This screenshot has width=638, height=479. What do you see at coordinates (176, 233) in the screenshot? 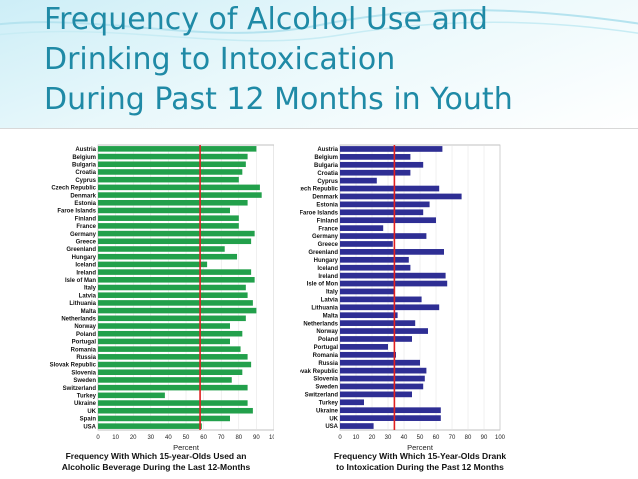
I see `bar-germany` at bounding box center [176, 233].